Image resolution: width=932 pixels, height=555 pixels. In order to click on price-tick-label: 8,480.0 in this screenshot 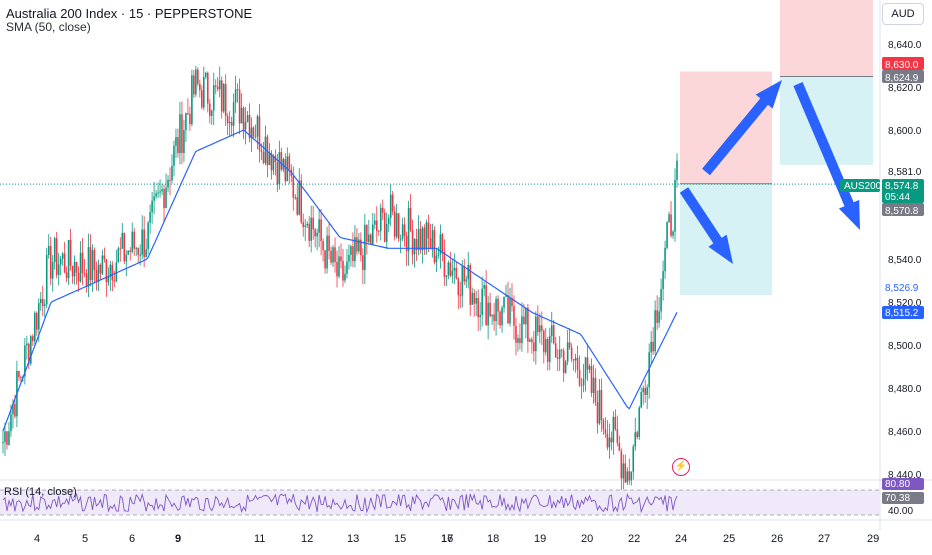, I will do `click(905, 389)`.